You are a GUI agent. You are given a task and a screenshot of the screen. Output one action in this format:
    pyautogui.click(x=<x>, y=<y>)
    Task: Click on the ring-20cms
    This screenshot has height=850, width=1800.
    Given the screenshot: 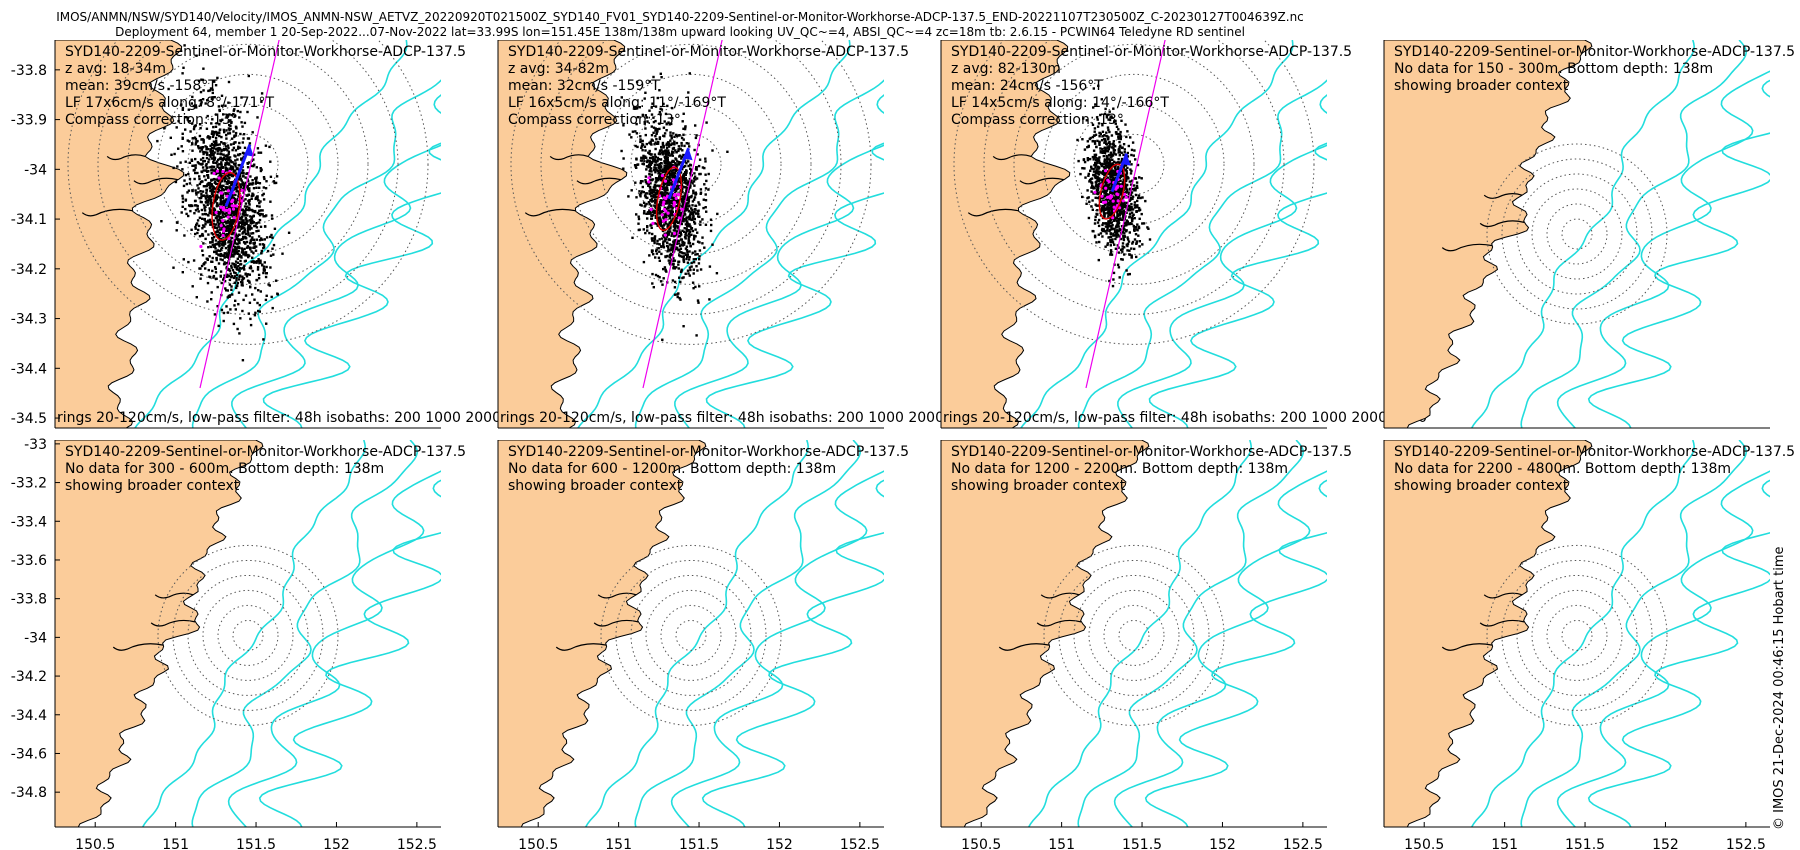 What is the action you would take?
    pyautogui.click(x=248, y=164)
    